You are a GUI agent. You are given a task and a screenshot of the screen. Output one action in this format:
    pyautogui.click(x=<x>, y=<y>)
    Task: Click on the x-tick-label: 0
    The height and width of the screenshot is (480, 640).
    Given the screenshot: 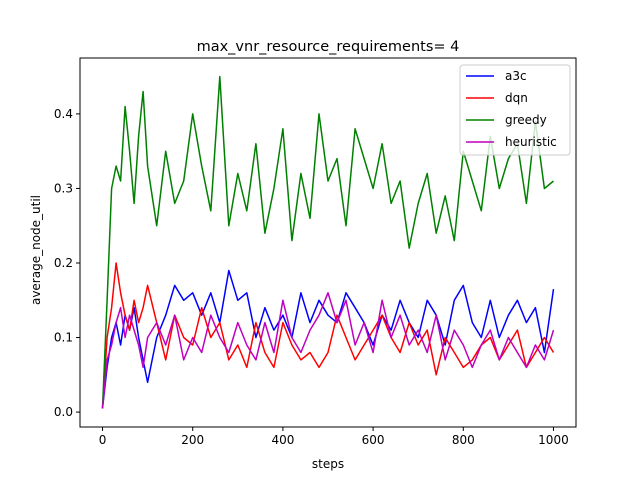 What is the action you would take?
    pyautogui.click(x=103, y=440)
    